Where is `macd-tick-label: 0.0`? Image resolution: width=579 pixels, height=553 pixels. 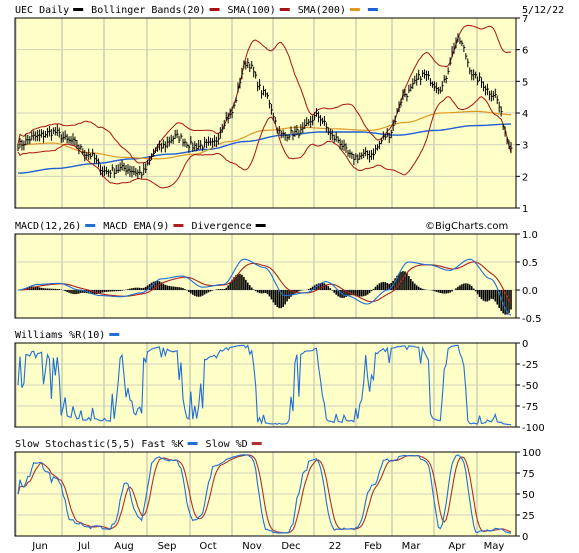 macd-tick-label: 0.0 is located at coordinates (530, 291).